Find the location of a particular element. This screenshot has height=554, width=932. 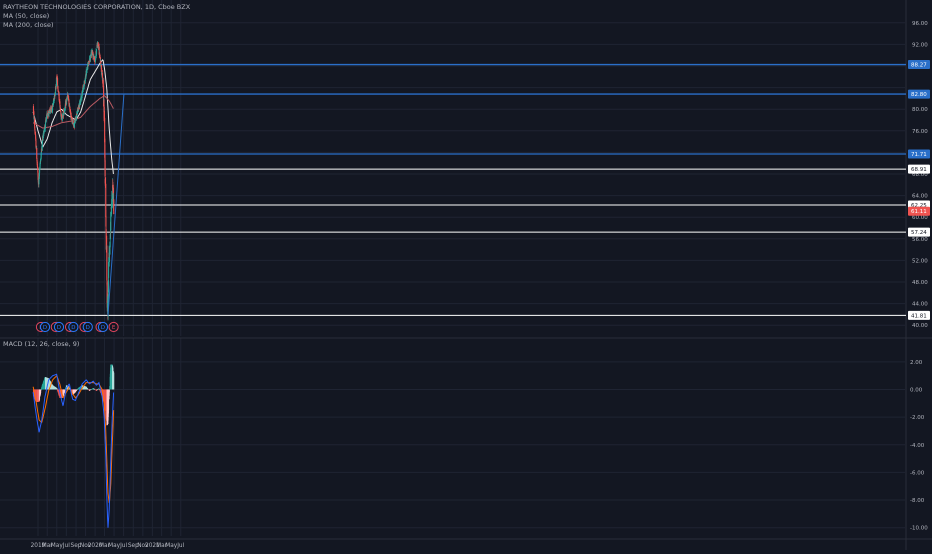

price-axis-tick-label: 96.00 is located at coordinates (920, 24).